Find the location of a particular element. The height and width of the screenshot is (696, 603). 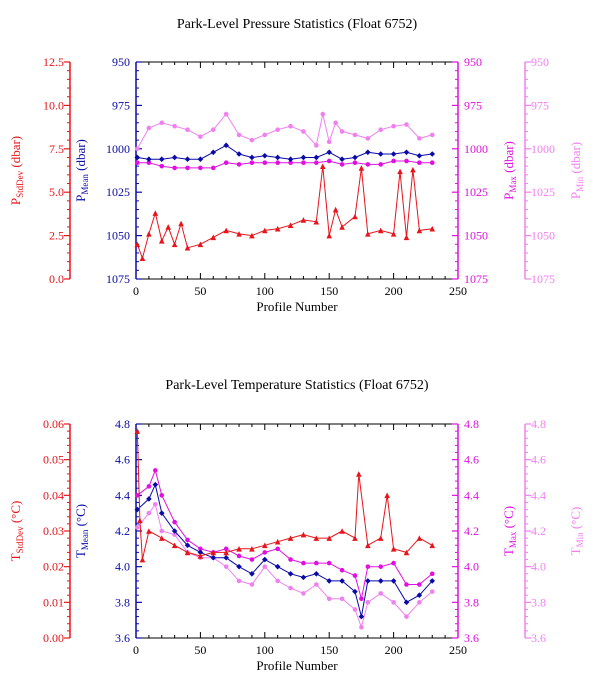

x-tick-label: 150 is located at coordinates (329, 650).